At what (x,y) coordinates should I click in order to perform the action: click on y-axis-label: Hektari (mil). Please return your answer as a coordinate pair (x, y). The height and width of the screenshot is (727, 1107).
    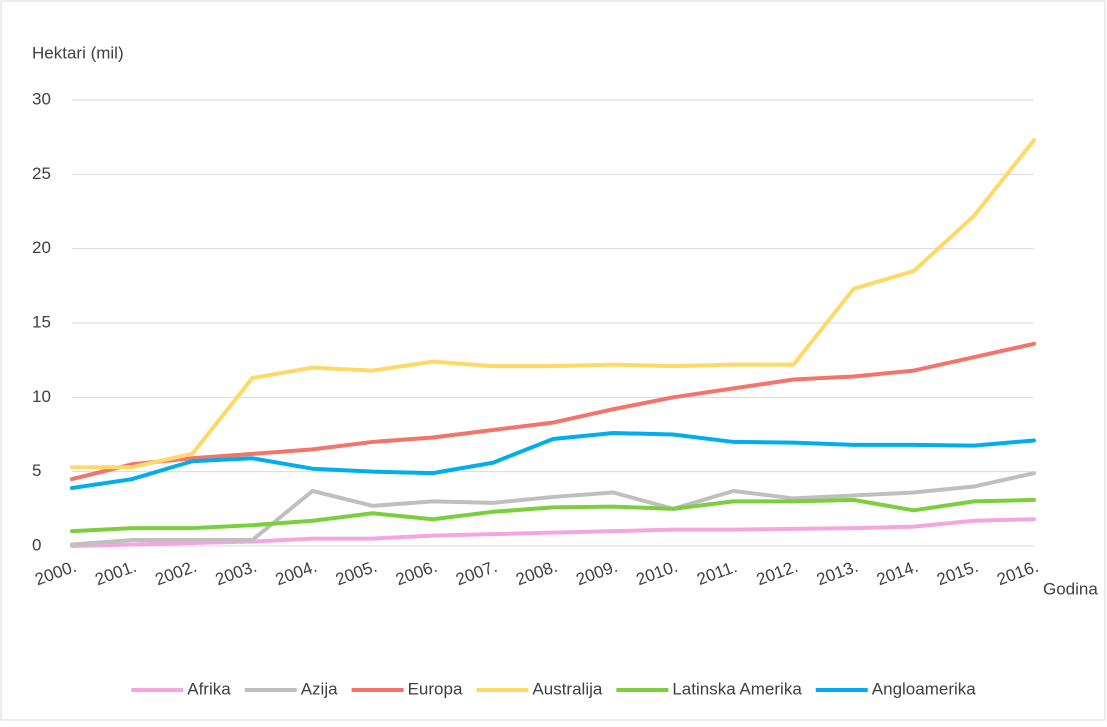
    Looking at the image, I should click on (78, 52).